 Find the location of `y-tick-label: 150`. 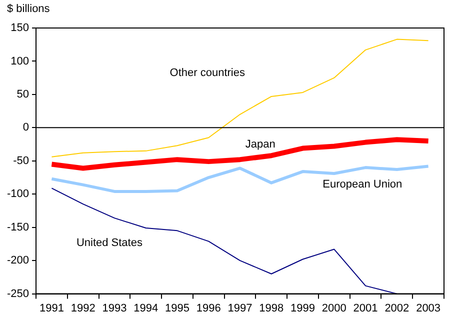

y-tick-label: 150 is located at coordinates (20, 28).